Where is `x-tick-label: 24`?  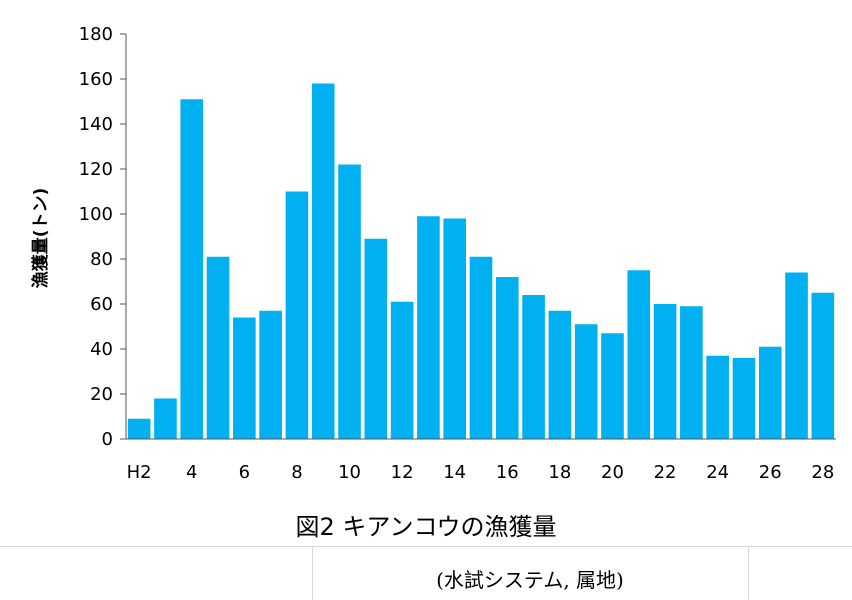 x-tick-label: 24 is located at coordinates (717, 472).